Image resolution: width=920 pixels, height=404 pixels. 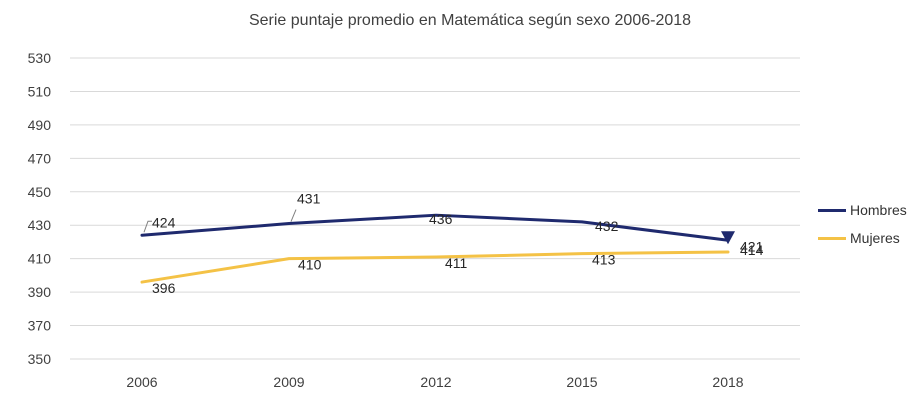 I want to click on data-label-hombres-2006: 424, so click(x=164, y=222).